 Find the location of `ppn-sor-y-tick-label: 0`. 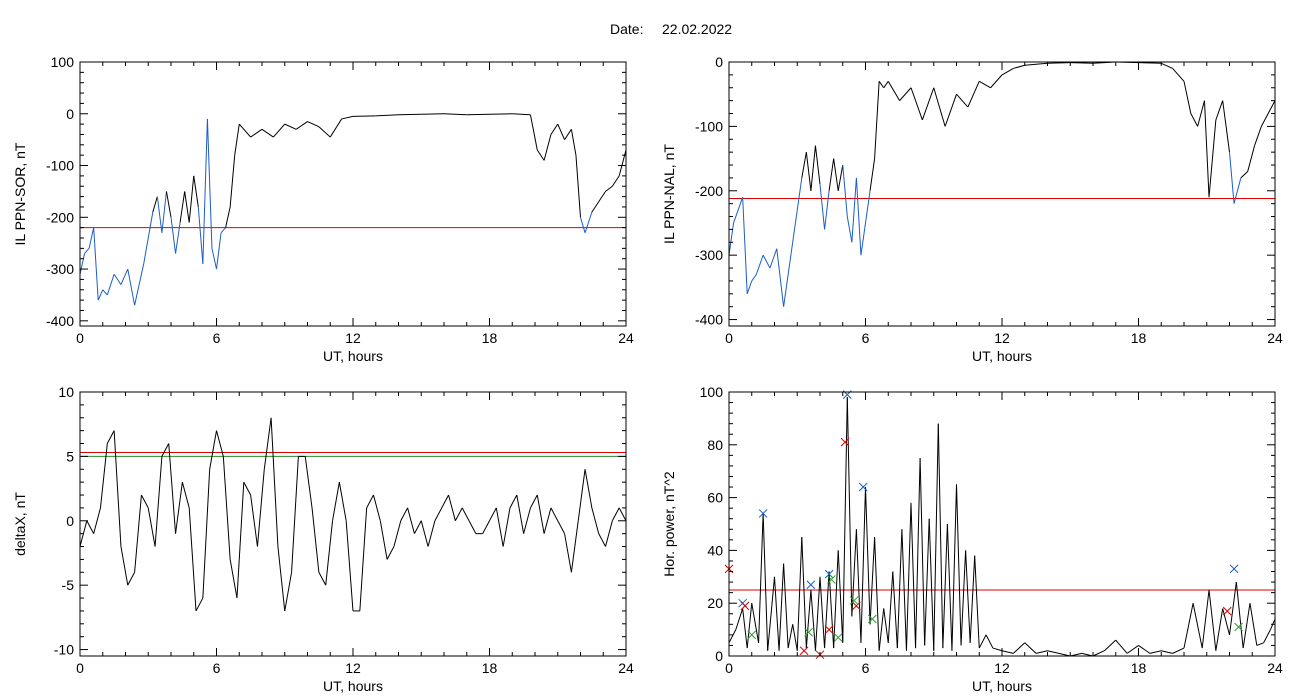

ppn-sor-y-tick-label: 0 is located at coordinates (70, 114).